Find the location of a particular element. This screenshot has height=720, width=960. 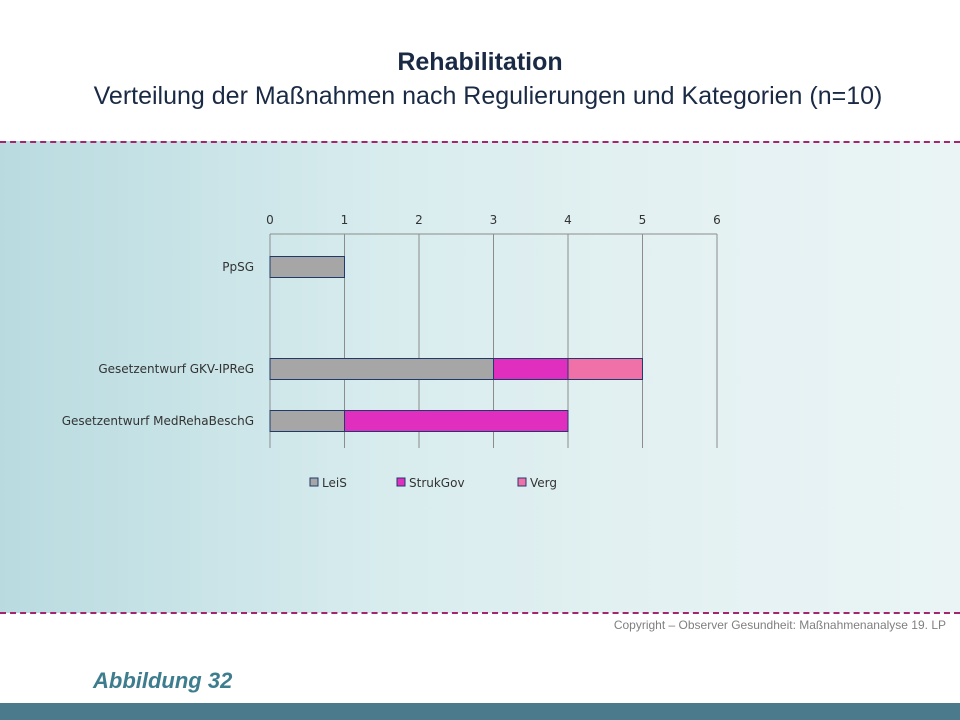

x-tick-label: 3 is located at coordinates (494, 220).